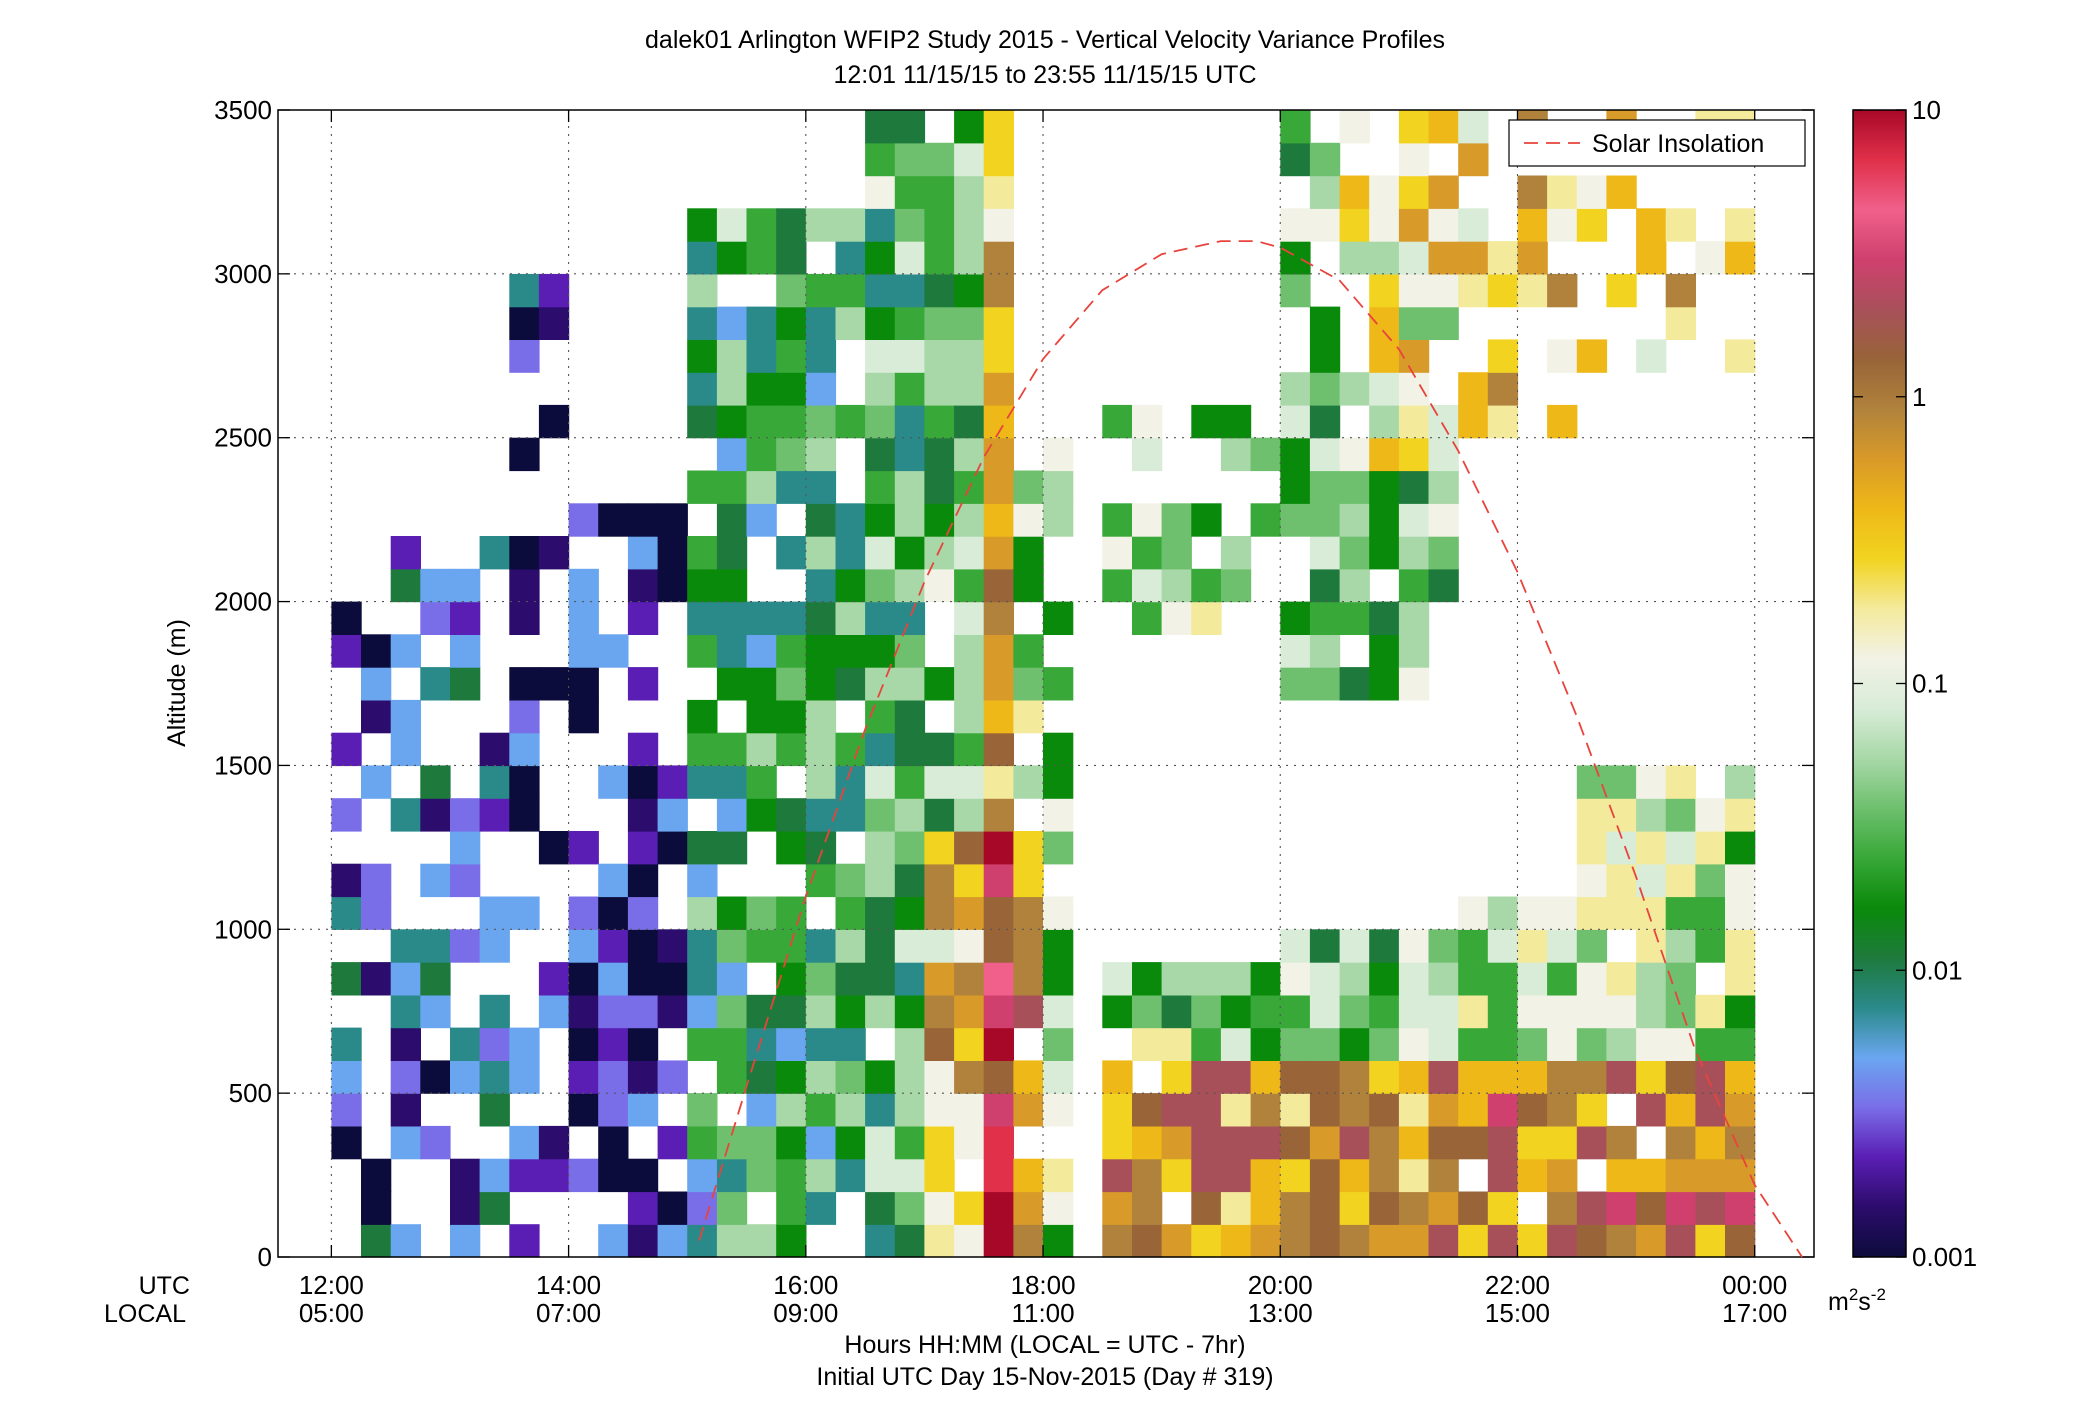 The width and height of the screenshot is (2098, 1425). Describe the element at coordinates (164, 1286) in the screenshot. I see `utc-row-label: UTC` at that location.